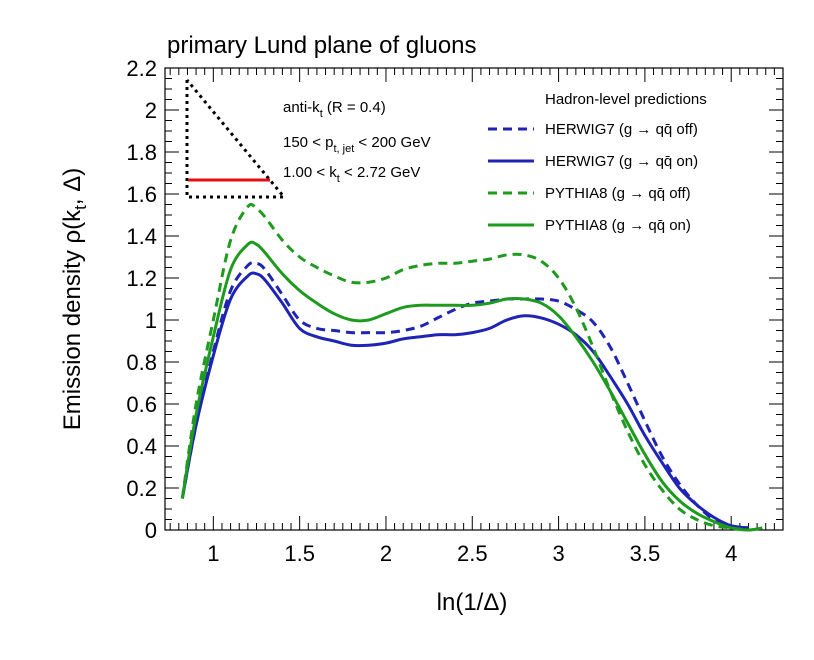  What do you see at coordinates (351, 174) in the screenshot?
I see `annotation-kt-range: 1.00 < kt < 2.72 GeV` at bounding box center [351, 174].